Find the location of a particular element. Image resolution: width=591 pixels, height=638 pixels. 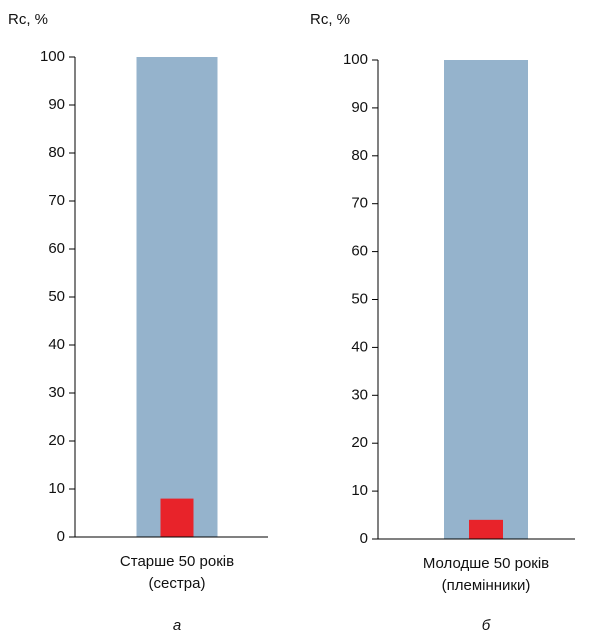

x-tick-label: Молодше 50 років (племінники) is located at coordinates (486, 574).